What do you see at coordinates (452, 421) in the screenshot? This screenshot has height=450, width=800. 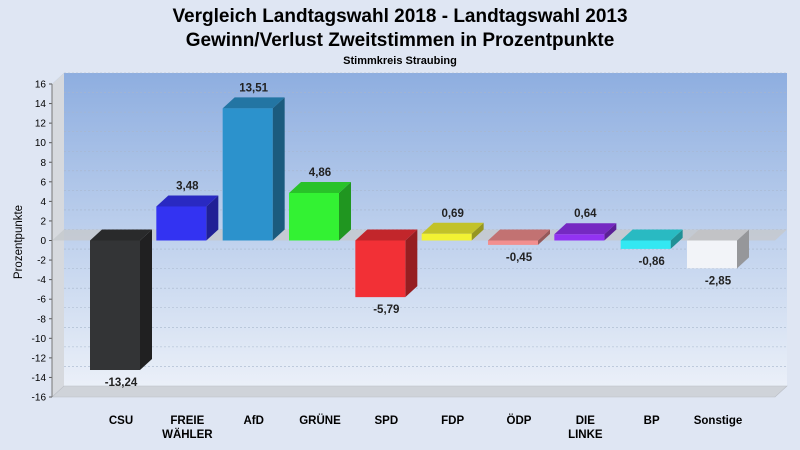 I see `x-tick-label: FDP` at bounding box center [452, 421].